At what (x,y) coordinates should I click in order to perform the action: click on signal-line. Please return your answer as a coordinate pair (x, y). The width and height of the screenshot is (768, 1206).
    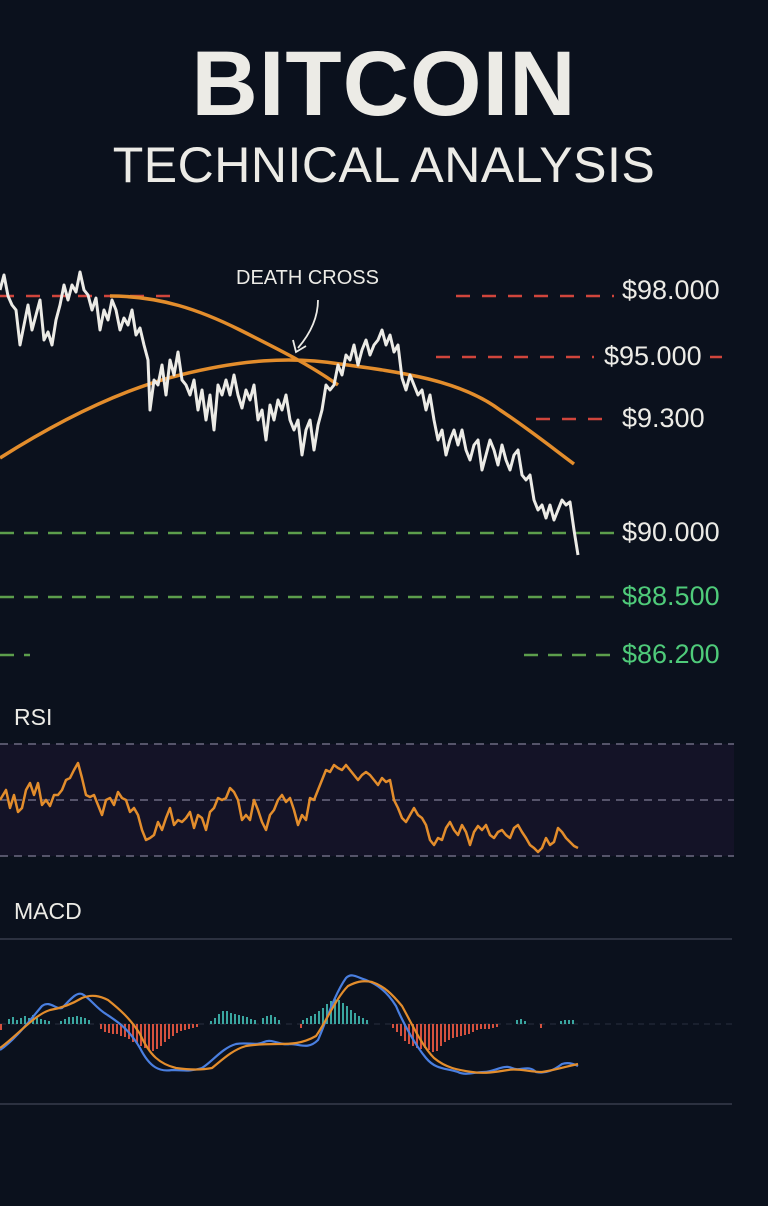
    Looking at the image, I should click on (289, 1027).